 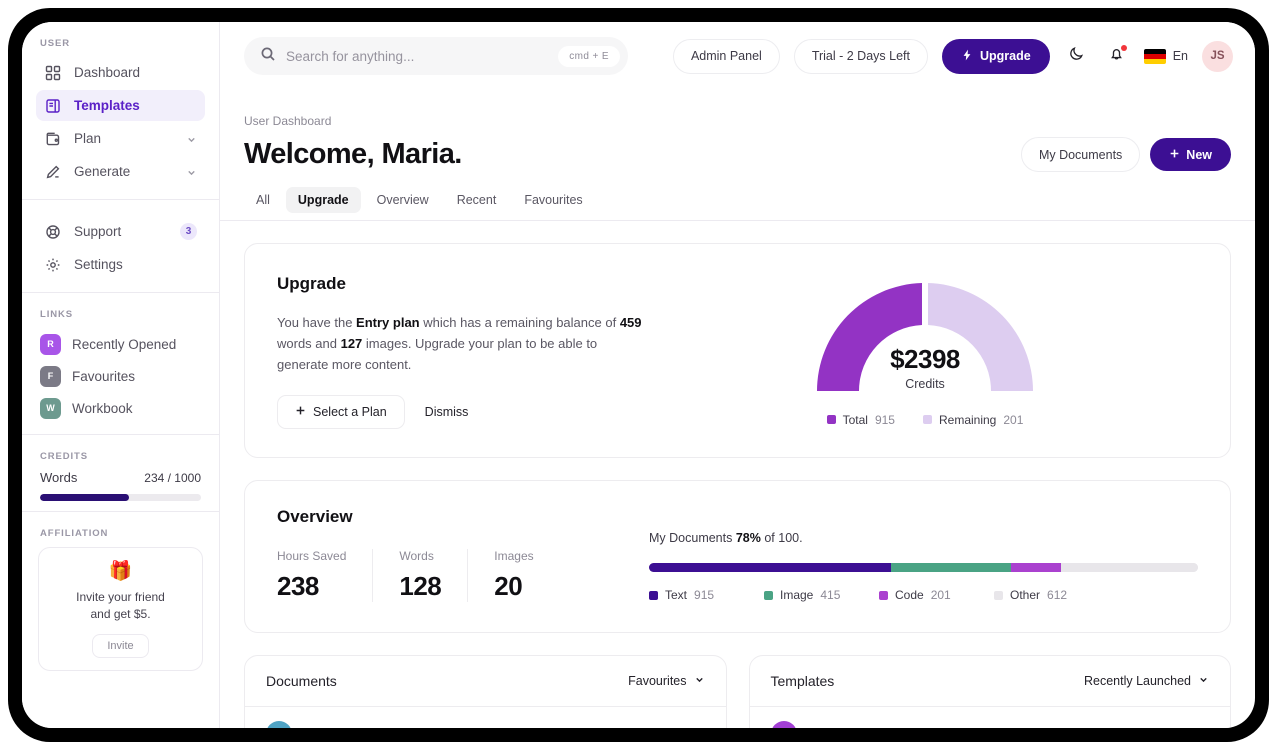 What do you see at coordinates (996, 56) in the screenshot?
I see `upgrade-button: Upgrade` at bounding box center [996, 56].